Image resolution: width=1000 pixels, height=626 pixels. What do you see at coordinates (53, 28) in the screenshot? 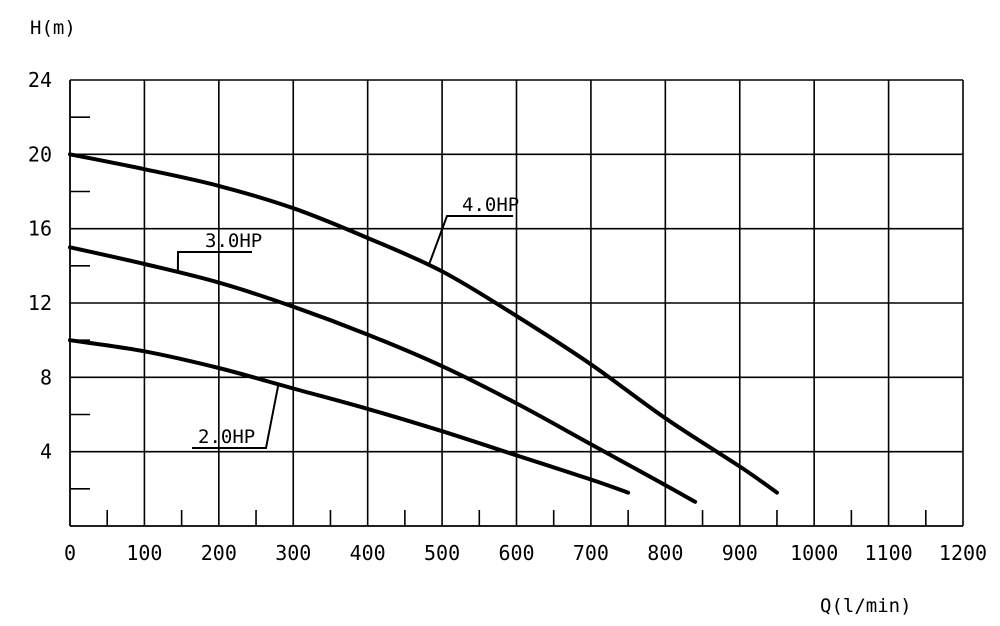
I see `y-axis-label: H(m)` at bounding box center [53, 28].